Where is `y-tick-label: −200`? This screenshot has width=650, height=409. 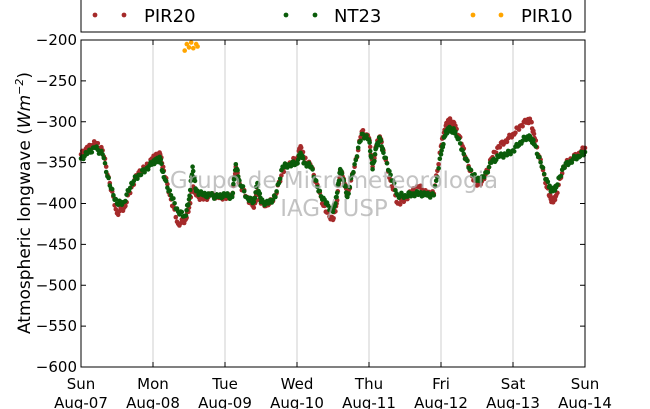
y-tick-label: −200 is located at coordinates (56, 40).